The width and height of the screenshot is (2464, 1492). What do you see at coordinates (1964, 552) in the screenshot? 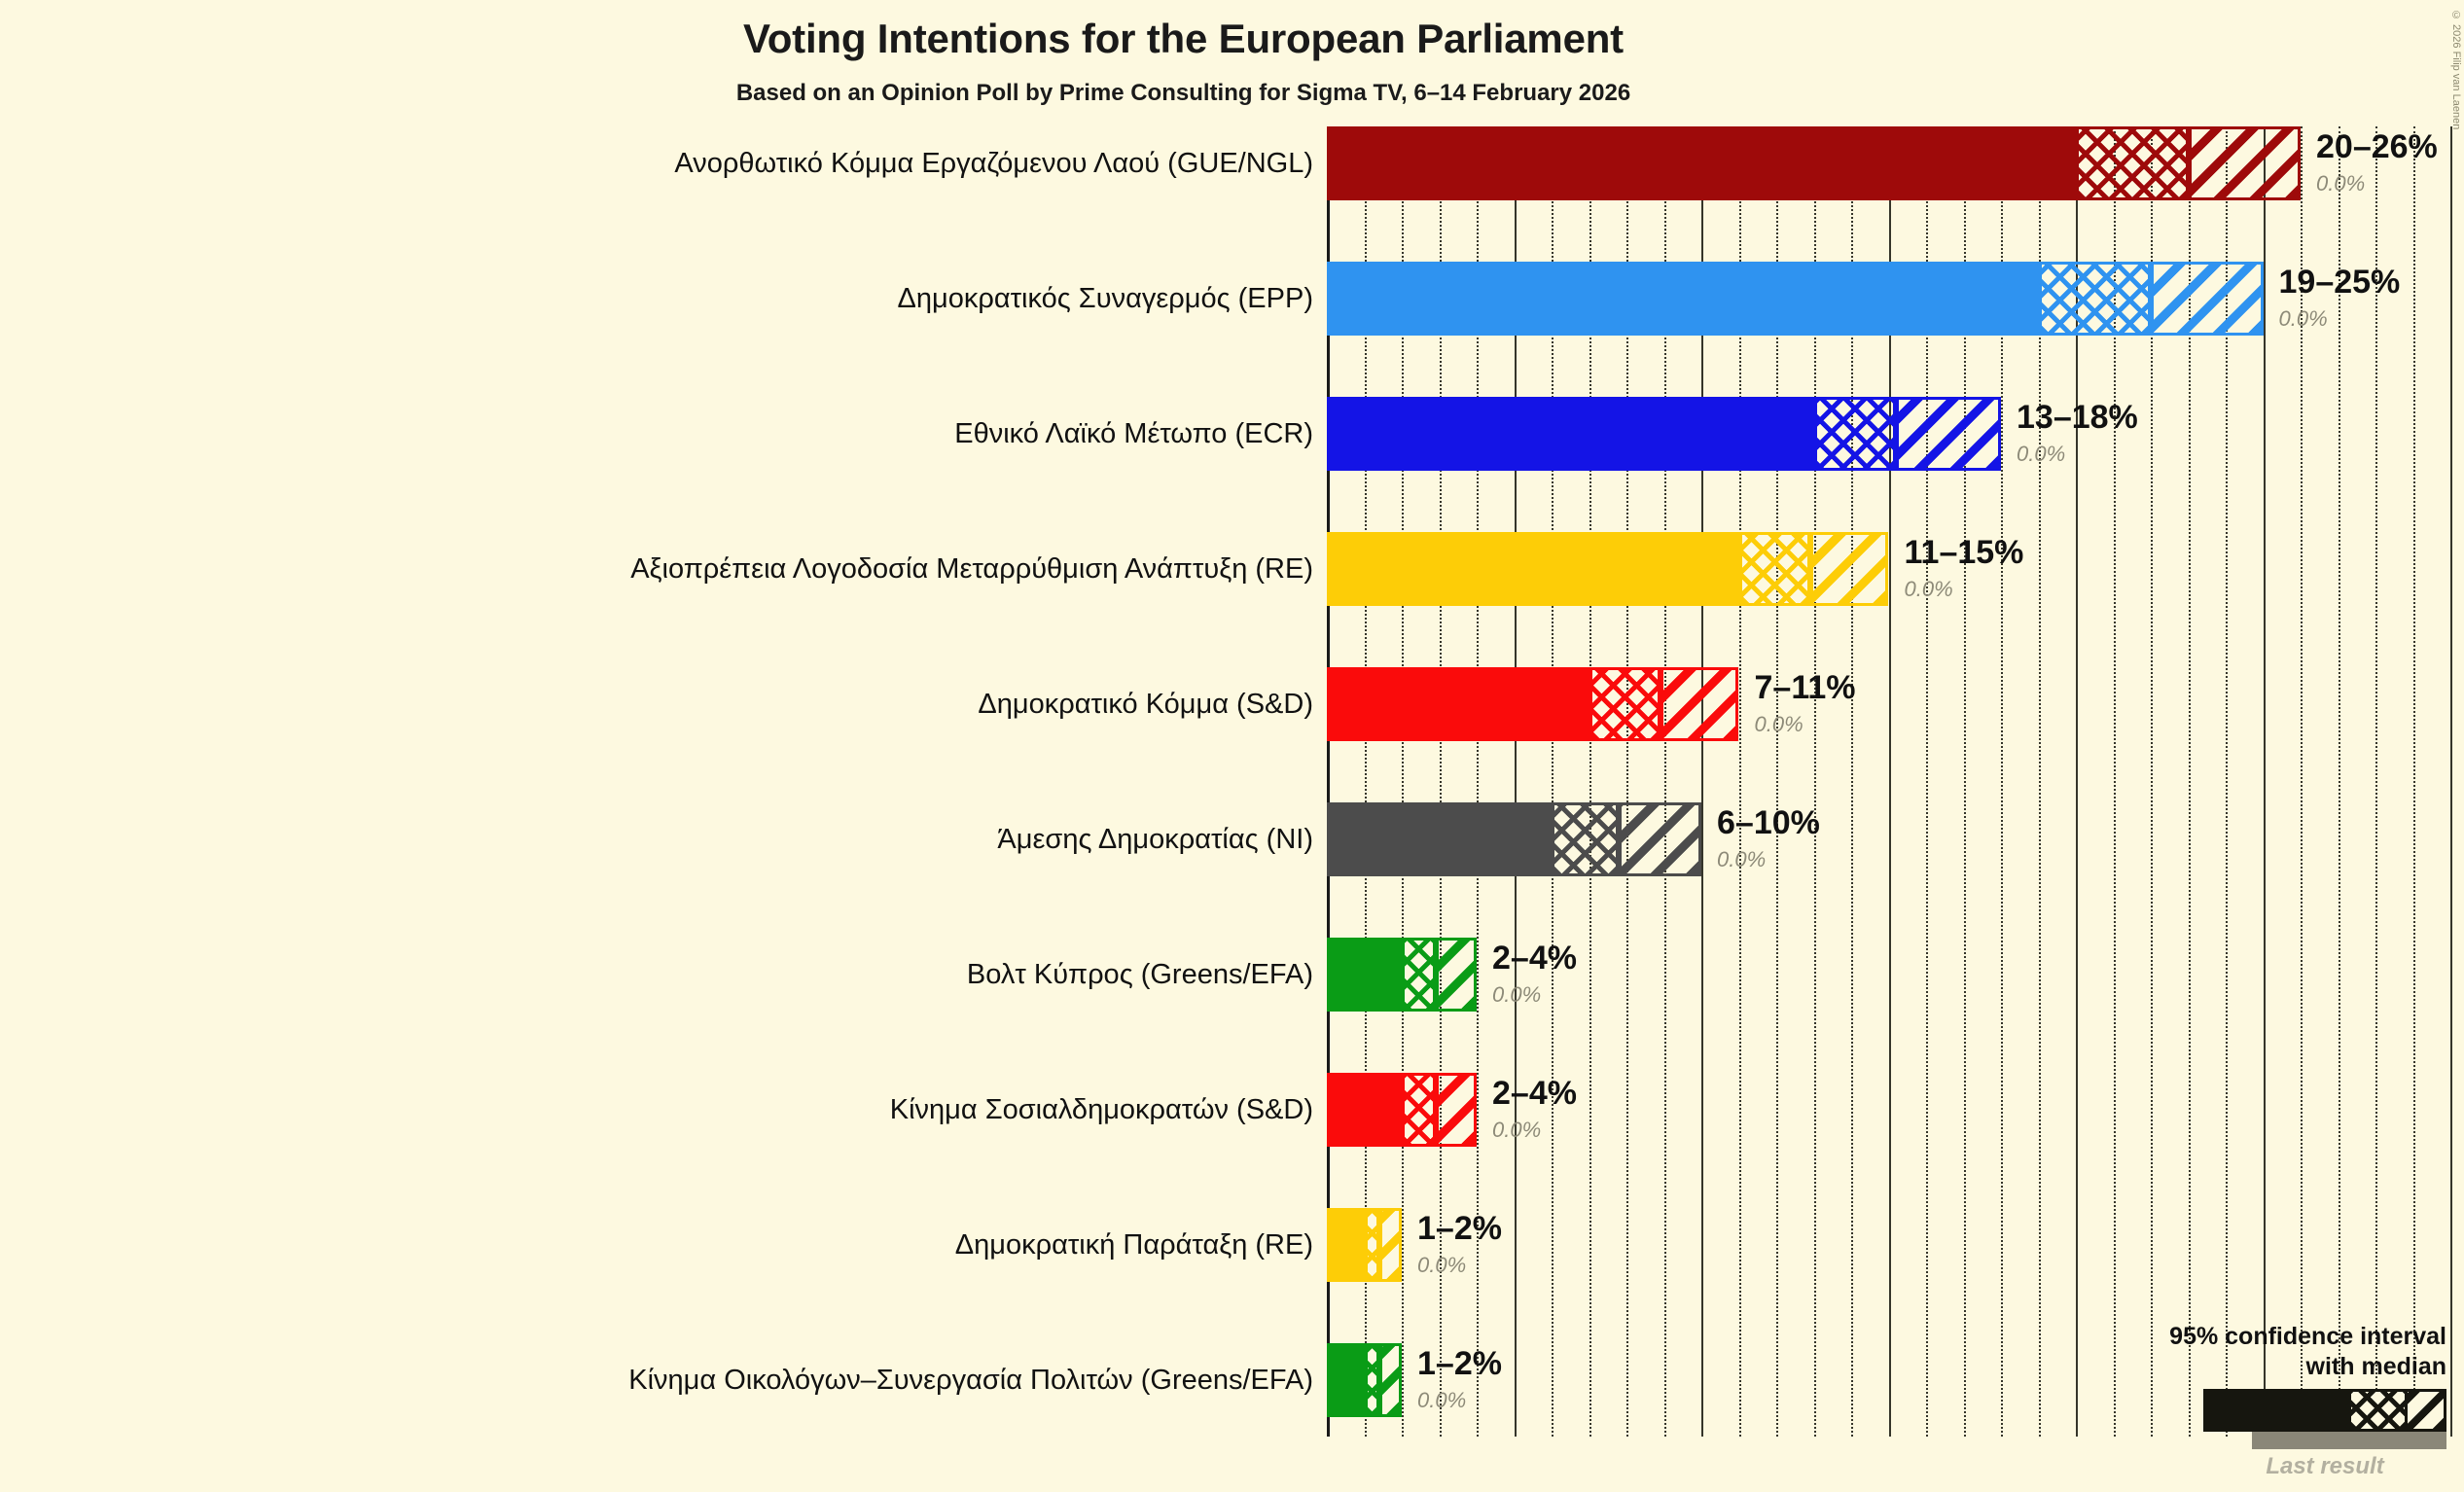
I see `interval-value-label: 11–15%` at bounding box center [1964, 552].